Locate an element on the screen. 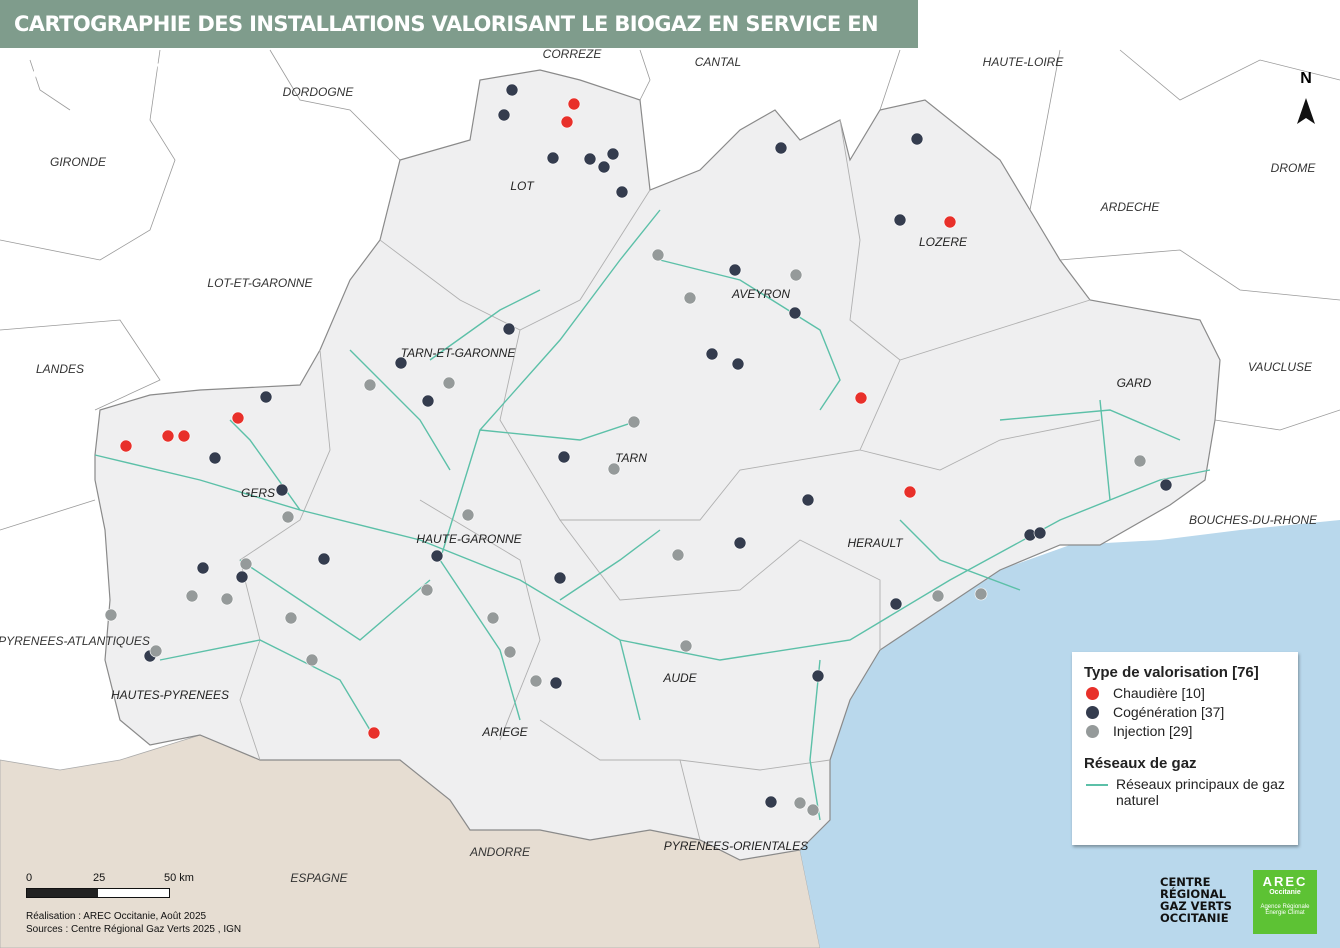  label-tarn: TARN is located at coordinates (631, 458).